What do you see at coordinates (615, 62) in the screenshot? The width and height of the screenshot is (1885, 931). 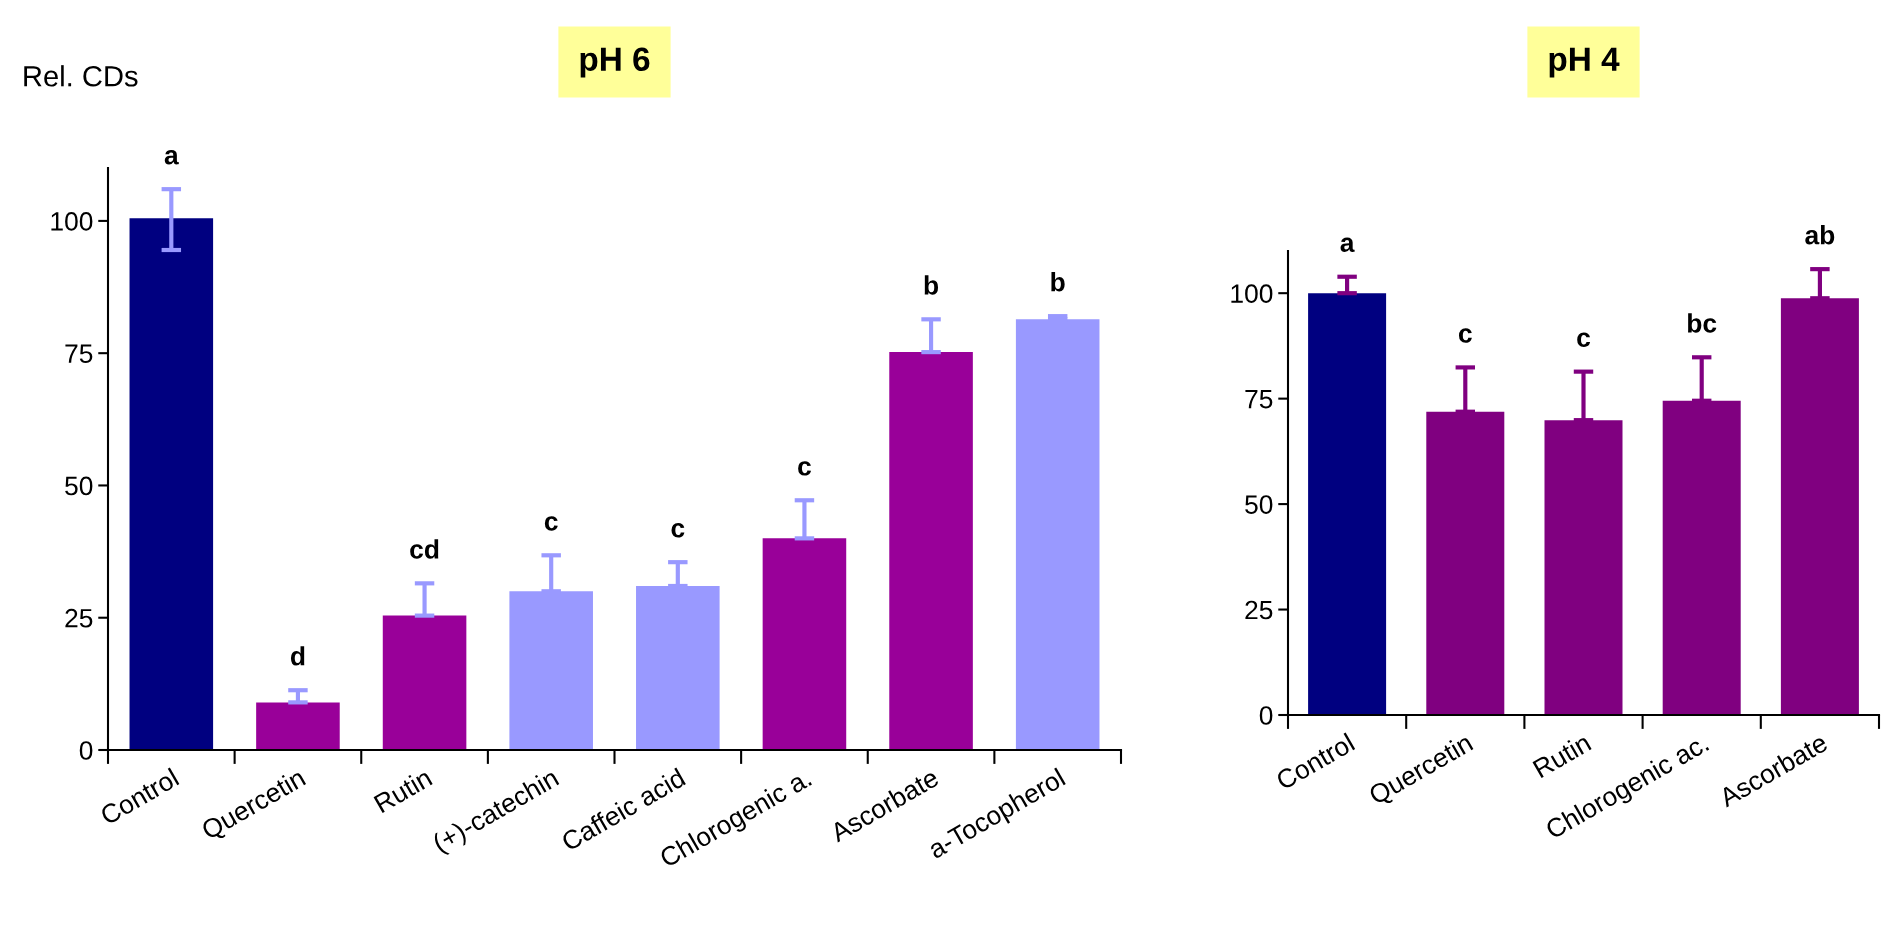 I see `chart-title: pH 6` at bounding box center [615, 62].